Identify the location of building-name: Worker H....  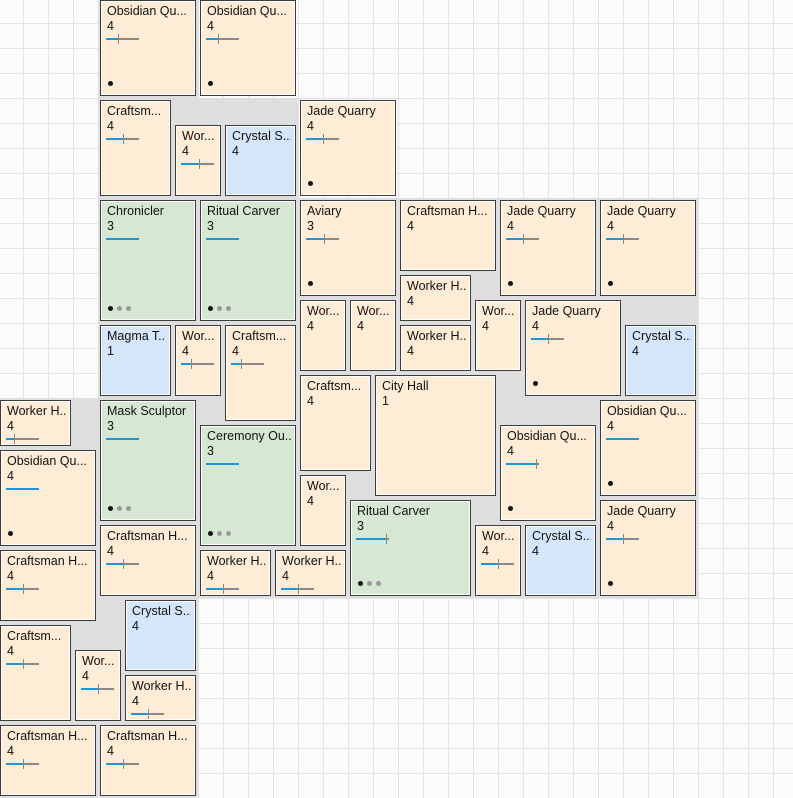
(436, 286).